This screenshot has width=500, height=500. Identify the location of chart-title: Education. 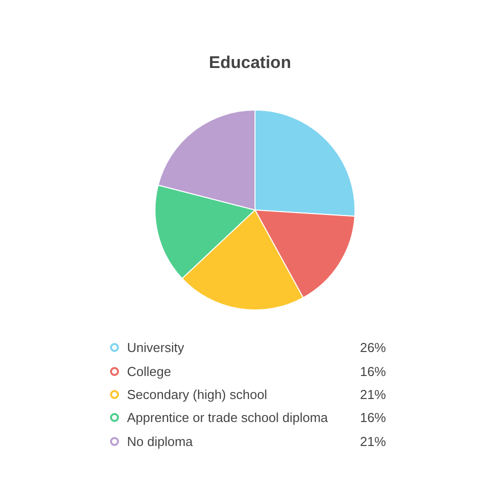
(250, 63).